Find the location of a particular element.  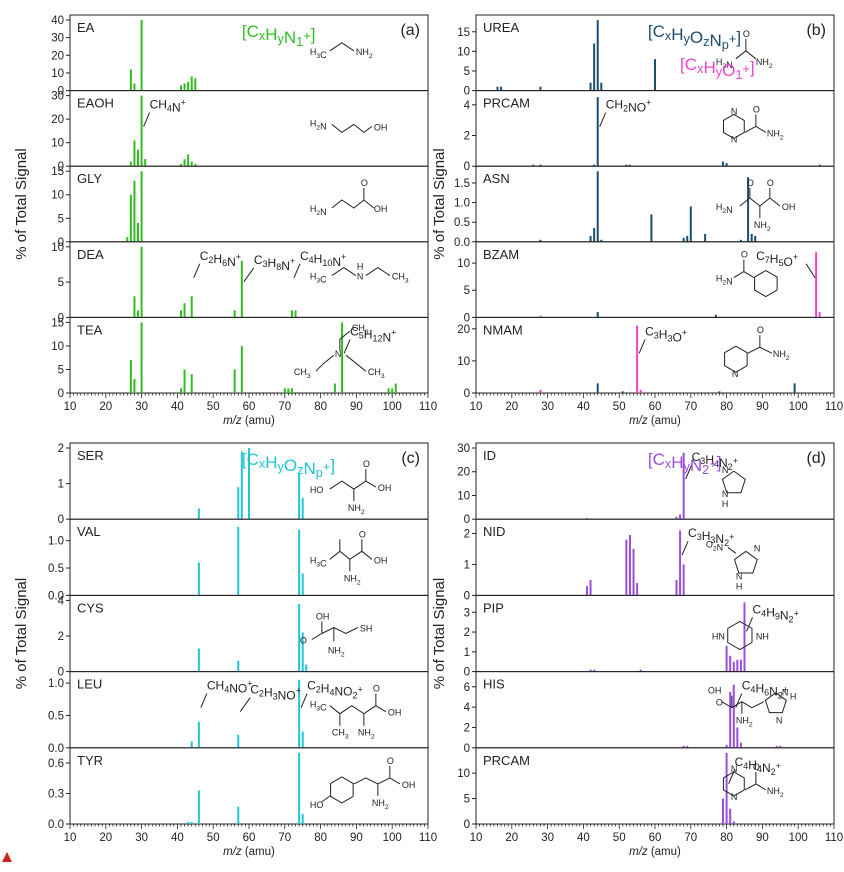

ion-label: C4H4N2+ is located at coordinates (758, 766).